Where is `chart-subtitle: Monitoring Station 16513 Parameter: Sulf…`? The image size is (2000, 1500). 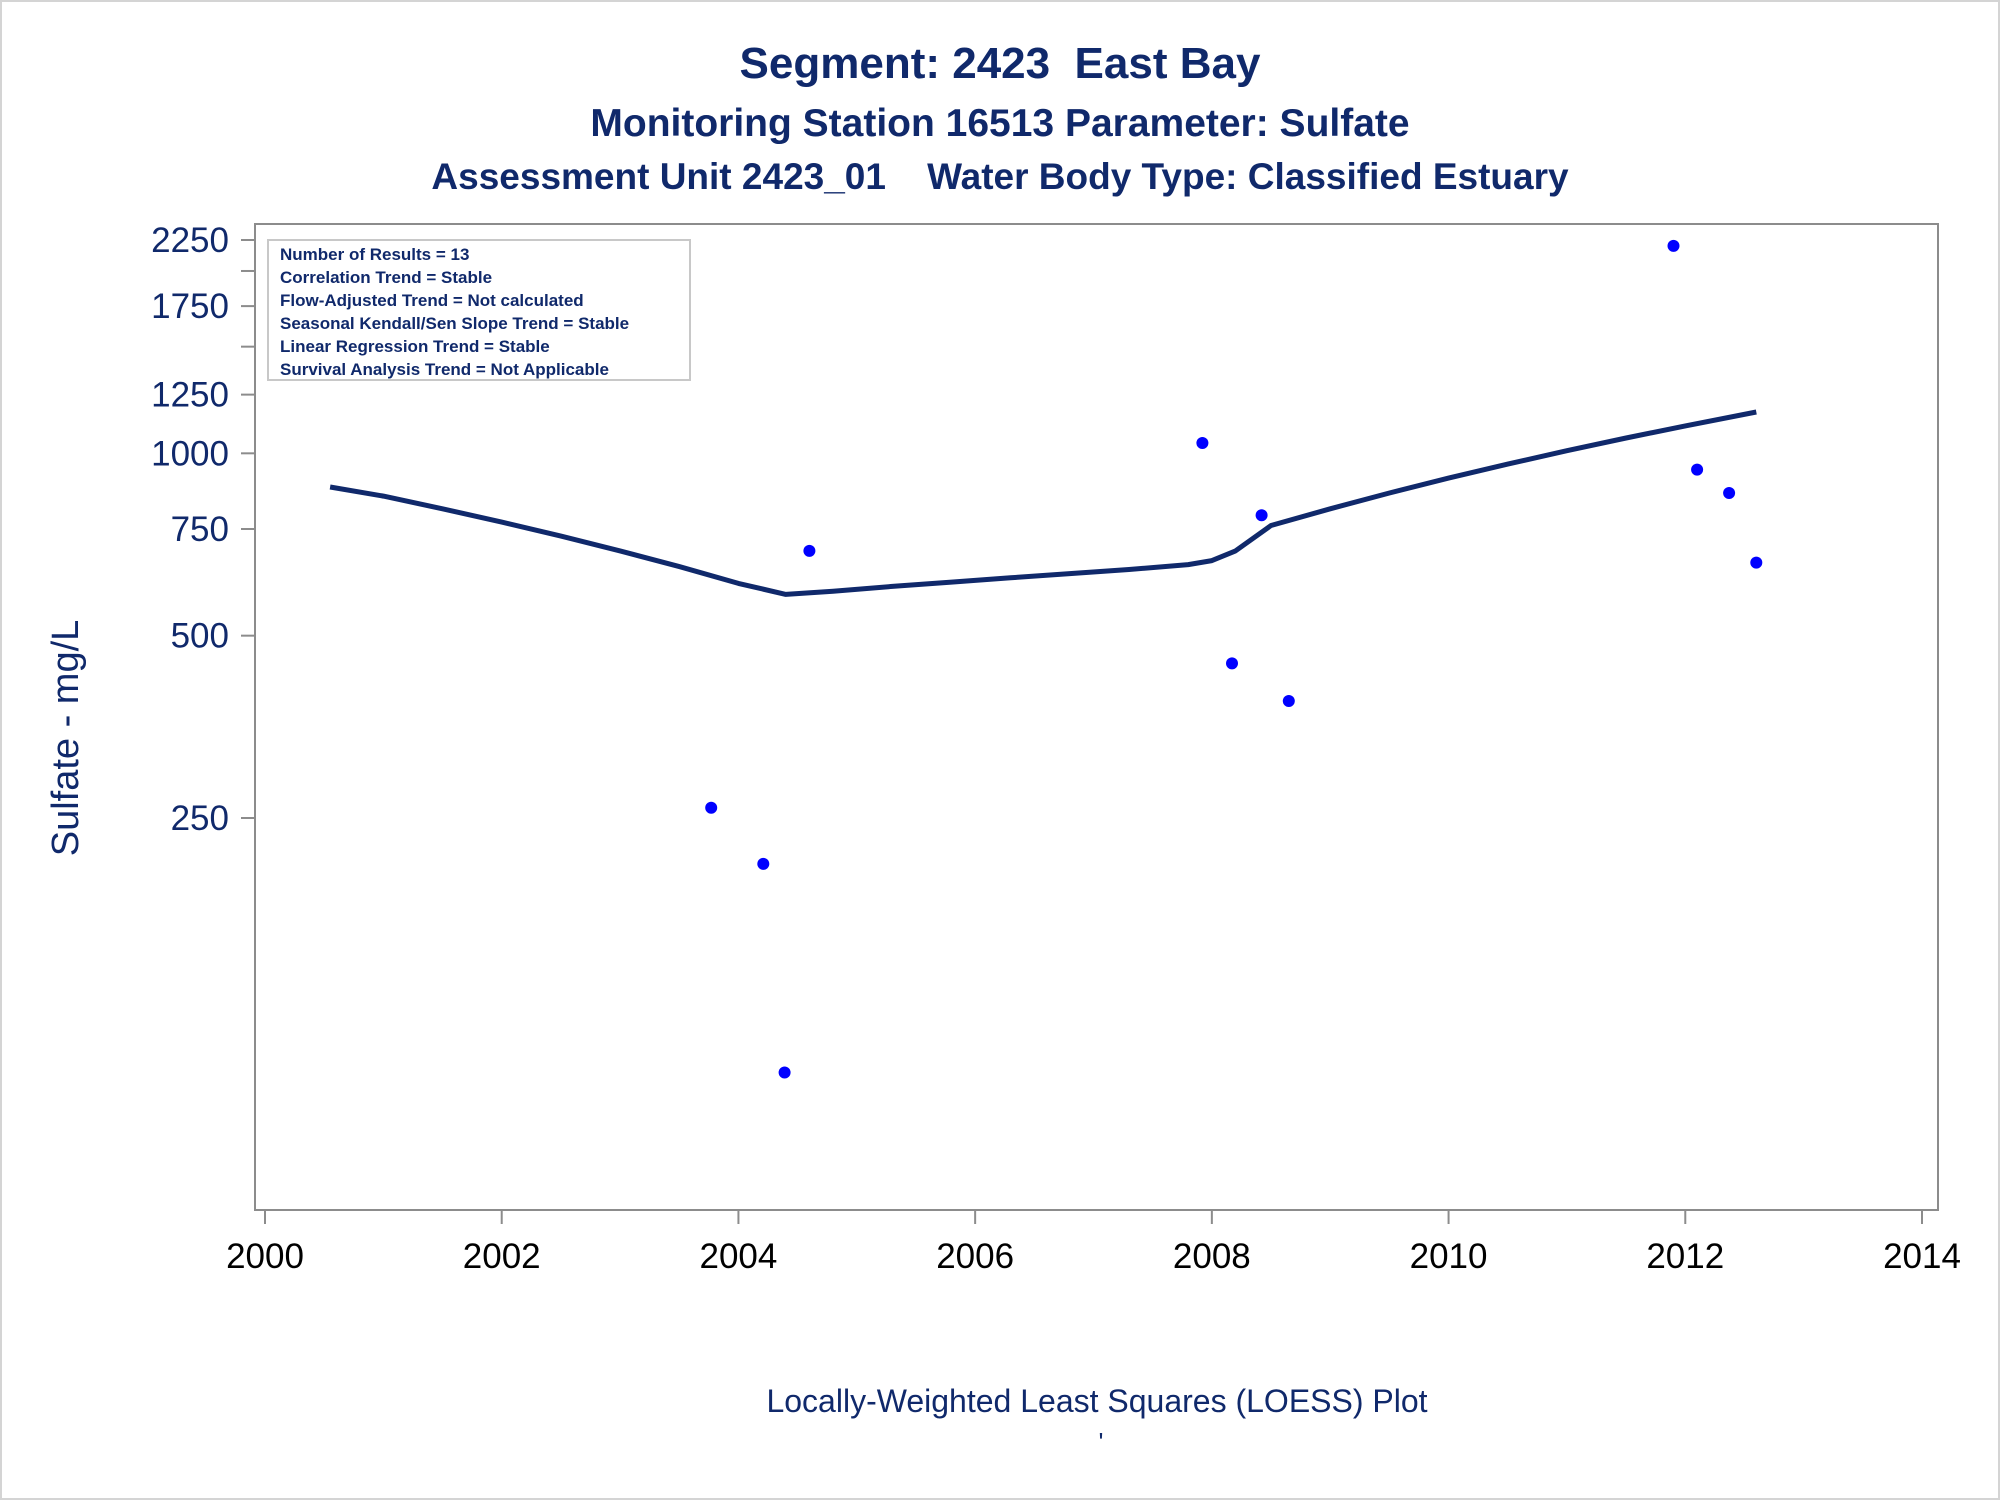
chart-subtitle: Monitoring Station 16513 Parameter: Sulf… is located at coordinates (999, 123).